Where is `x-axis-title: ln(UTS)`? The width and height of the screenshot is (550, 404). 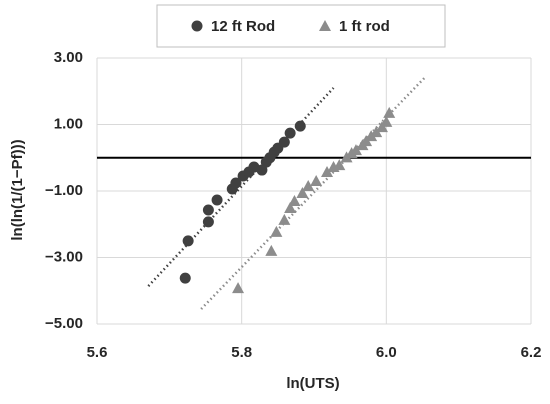 x-axis-title: ln(UTS) is located at coordinates (312, 383).